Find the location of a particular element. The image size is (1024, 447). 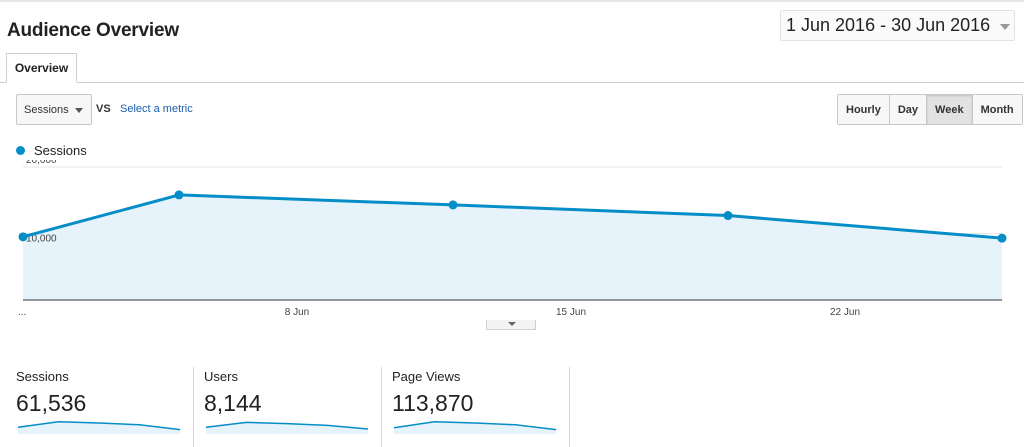

scorecard-page-views: Page Views 113,870 is located at coordinates (477, 406).